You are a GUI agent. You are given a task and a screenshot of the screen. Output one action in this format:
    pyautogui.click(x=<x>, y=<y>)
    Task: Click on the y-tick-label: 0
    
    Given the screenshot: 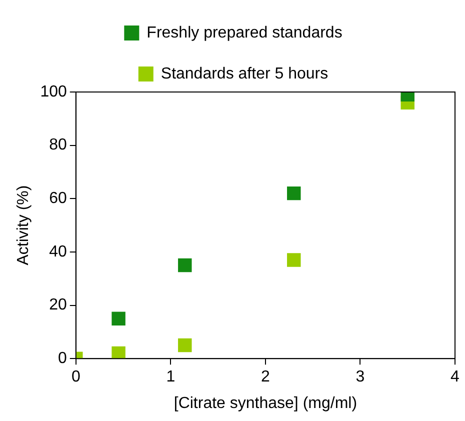 What is the action you would take?
    pyautogui.click(x=62, y=359)
    